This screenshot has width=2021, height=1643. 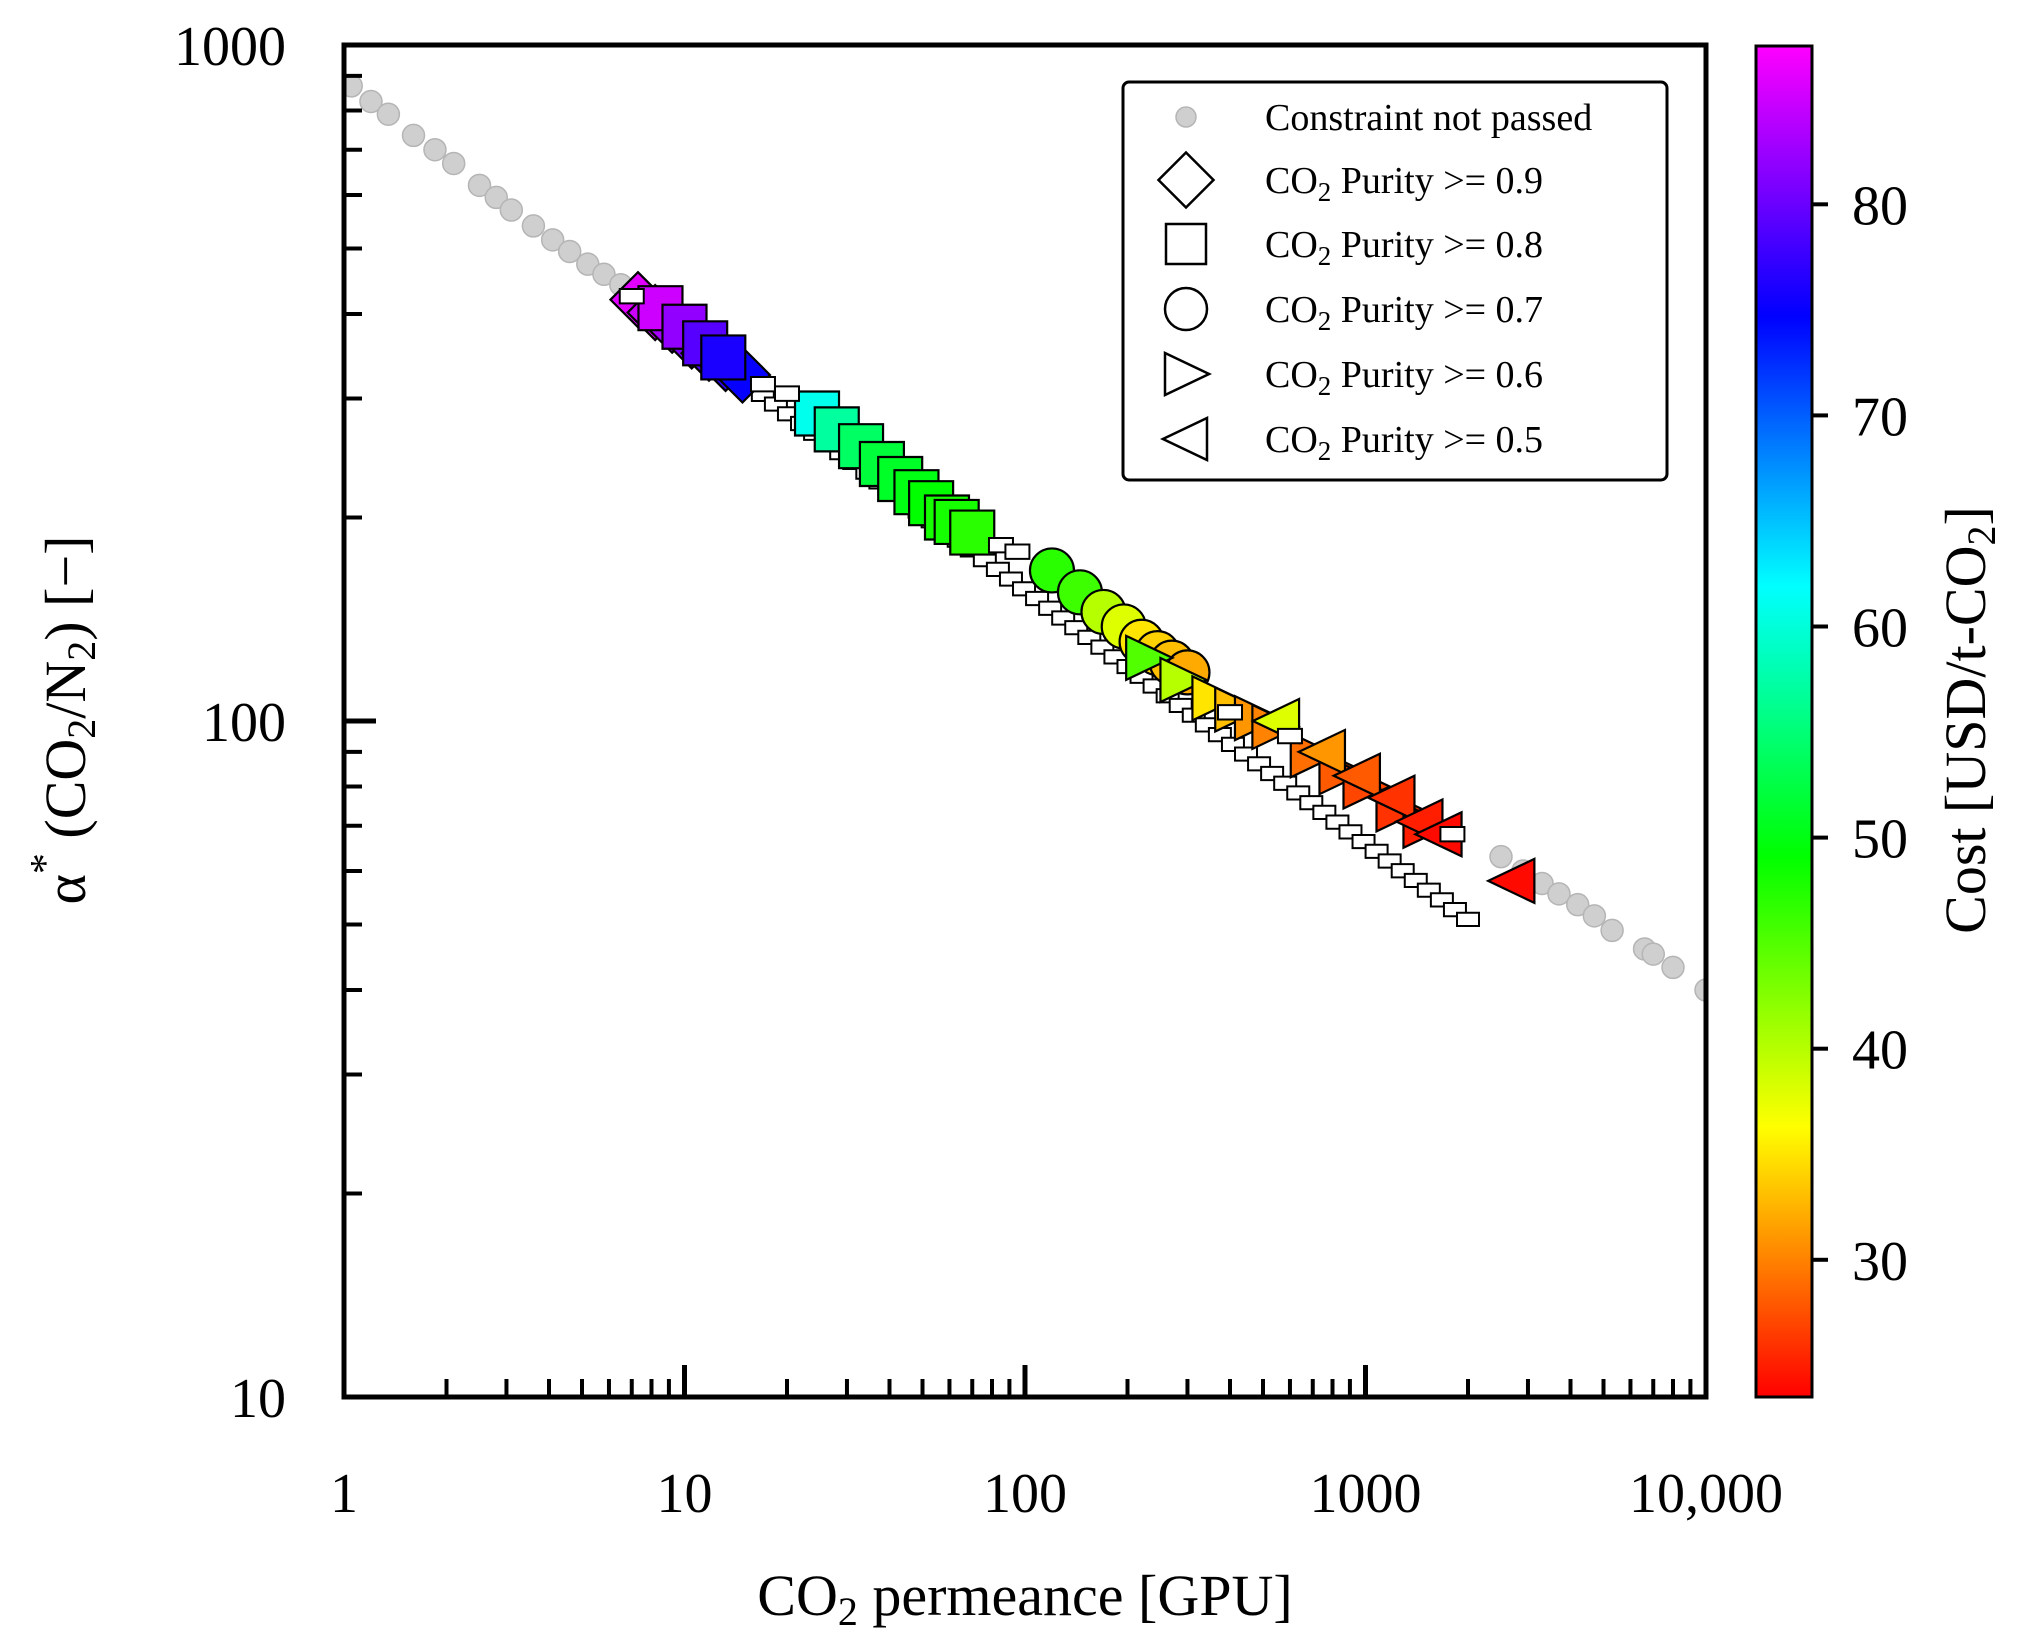 What do you see at coordinates (1042, 565) in the screenshot?
I see `series-outline-markers-no-cost-` at bounding box center [1042, 565].